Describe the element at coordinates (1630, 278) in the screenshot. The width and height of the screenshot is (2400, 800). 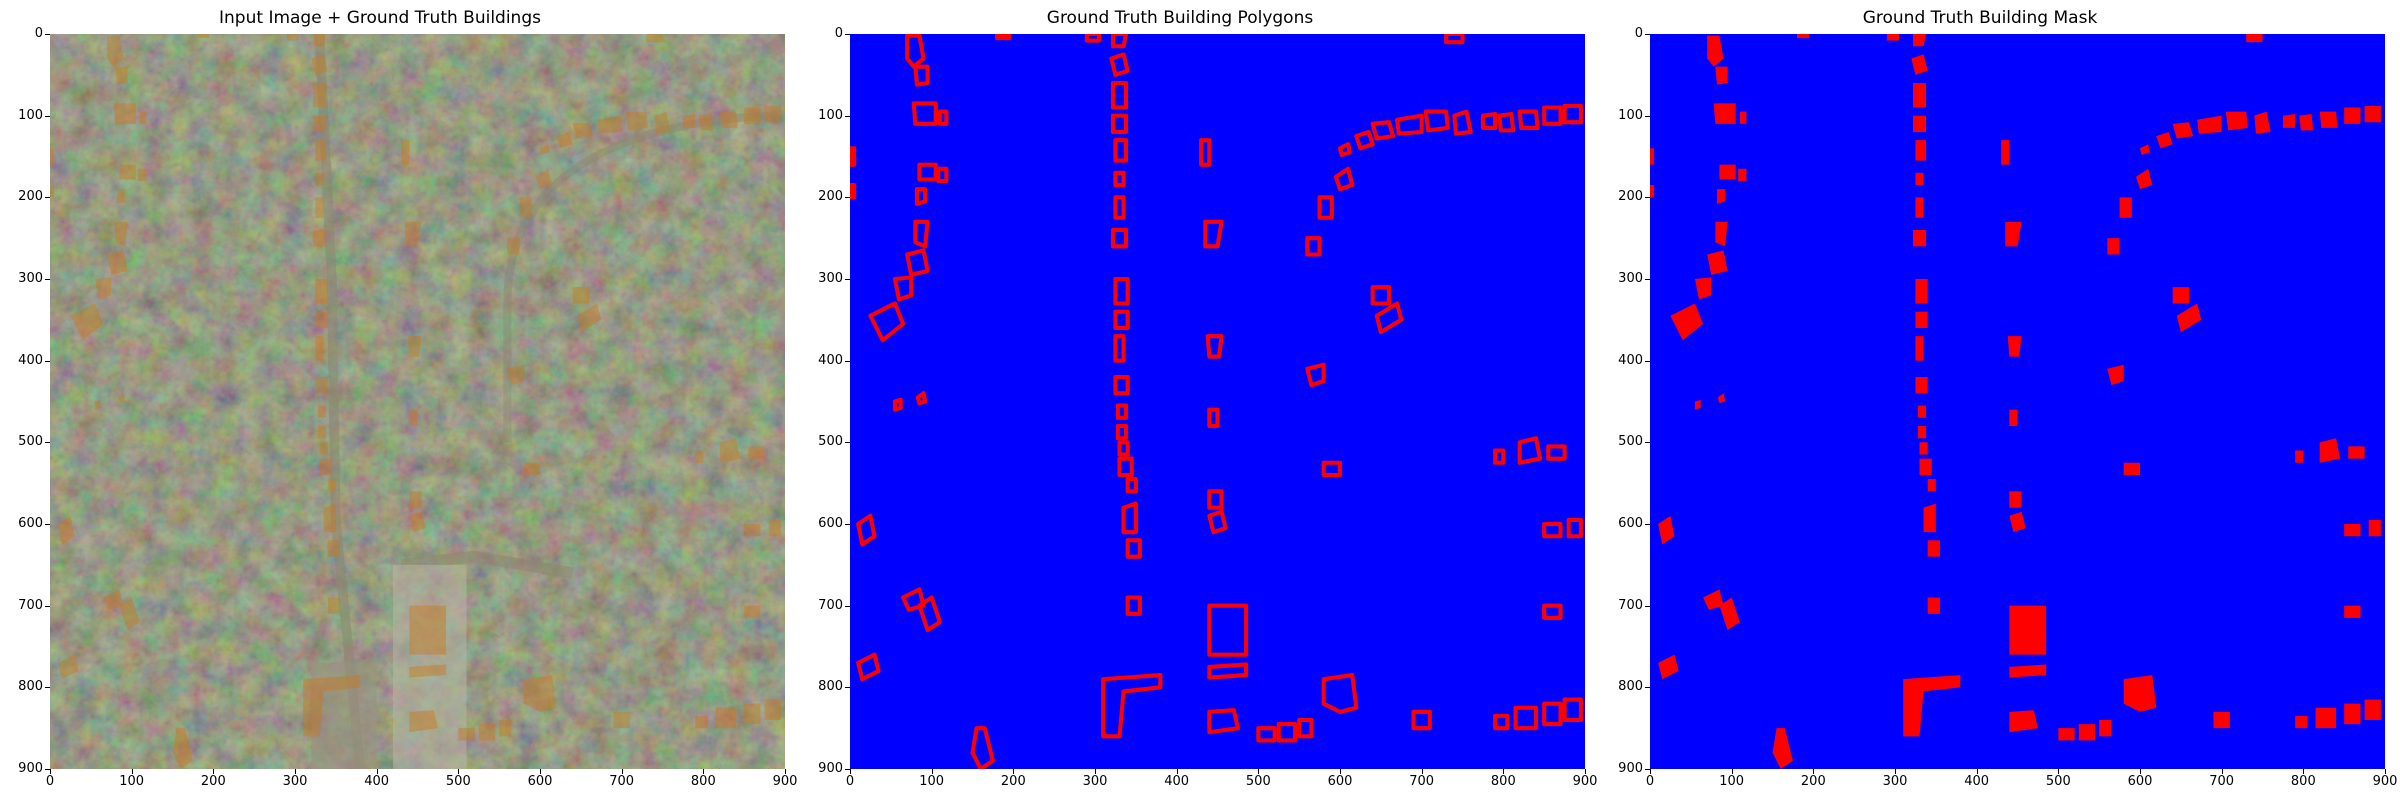
I see `y-tick-label: 300` at that location.